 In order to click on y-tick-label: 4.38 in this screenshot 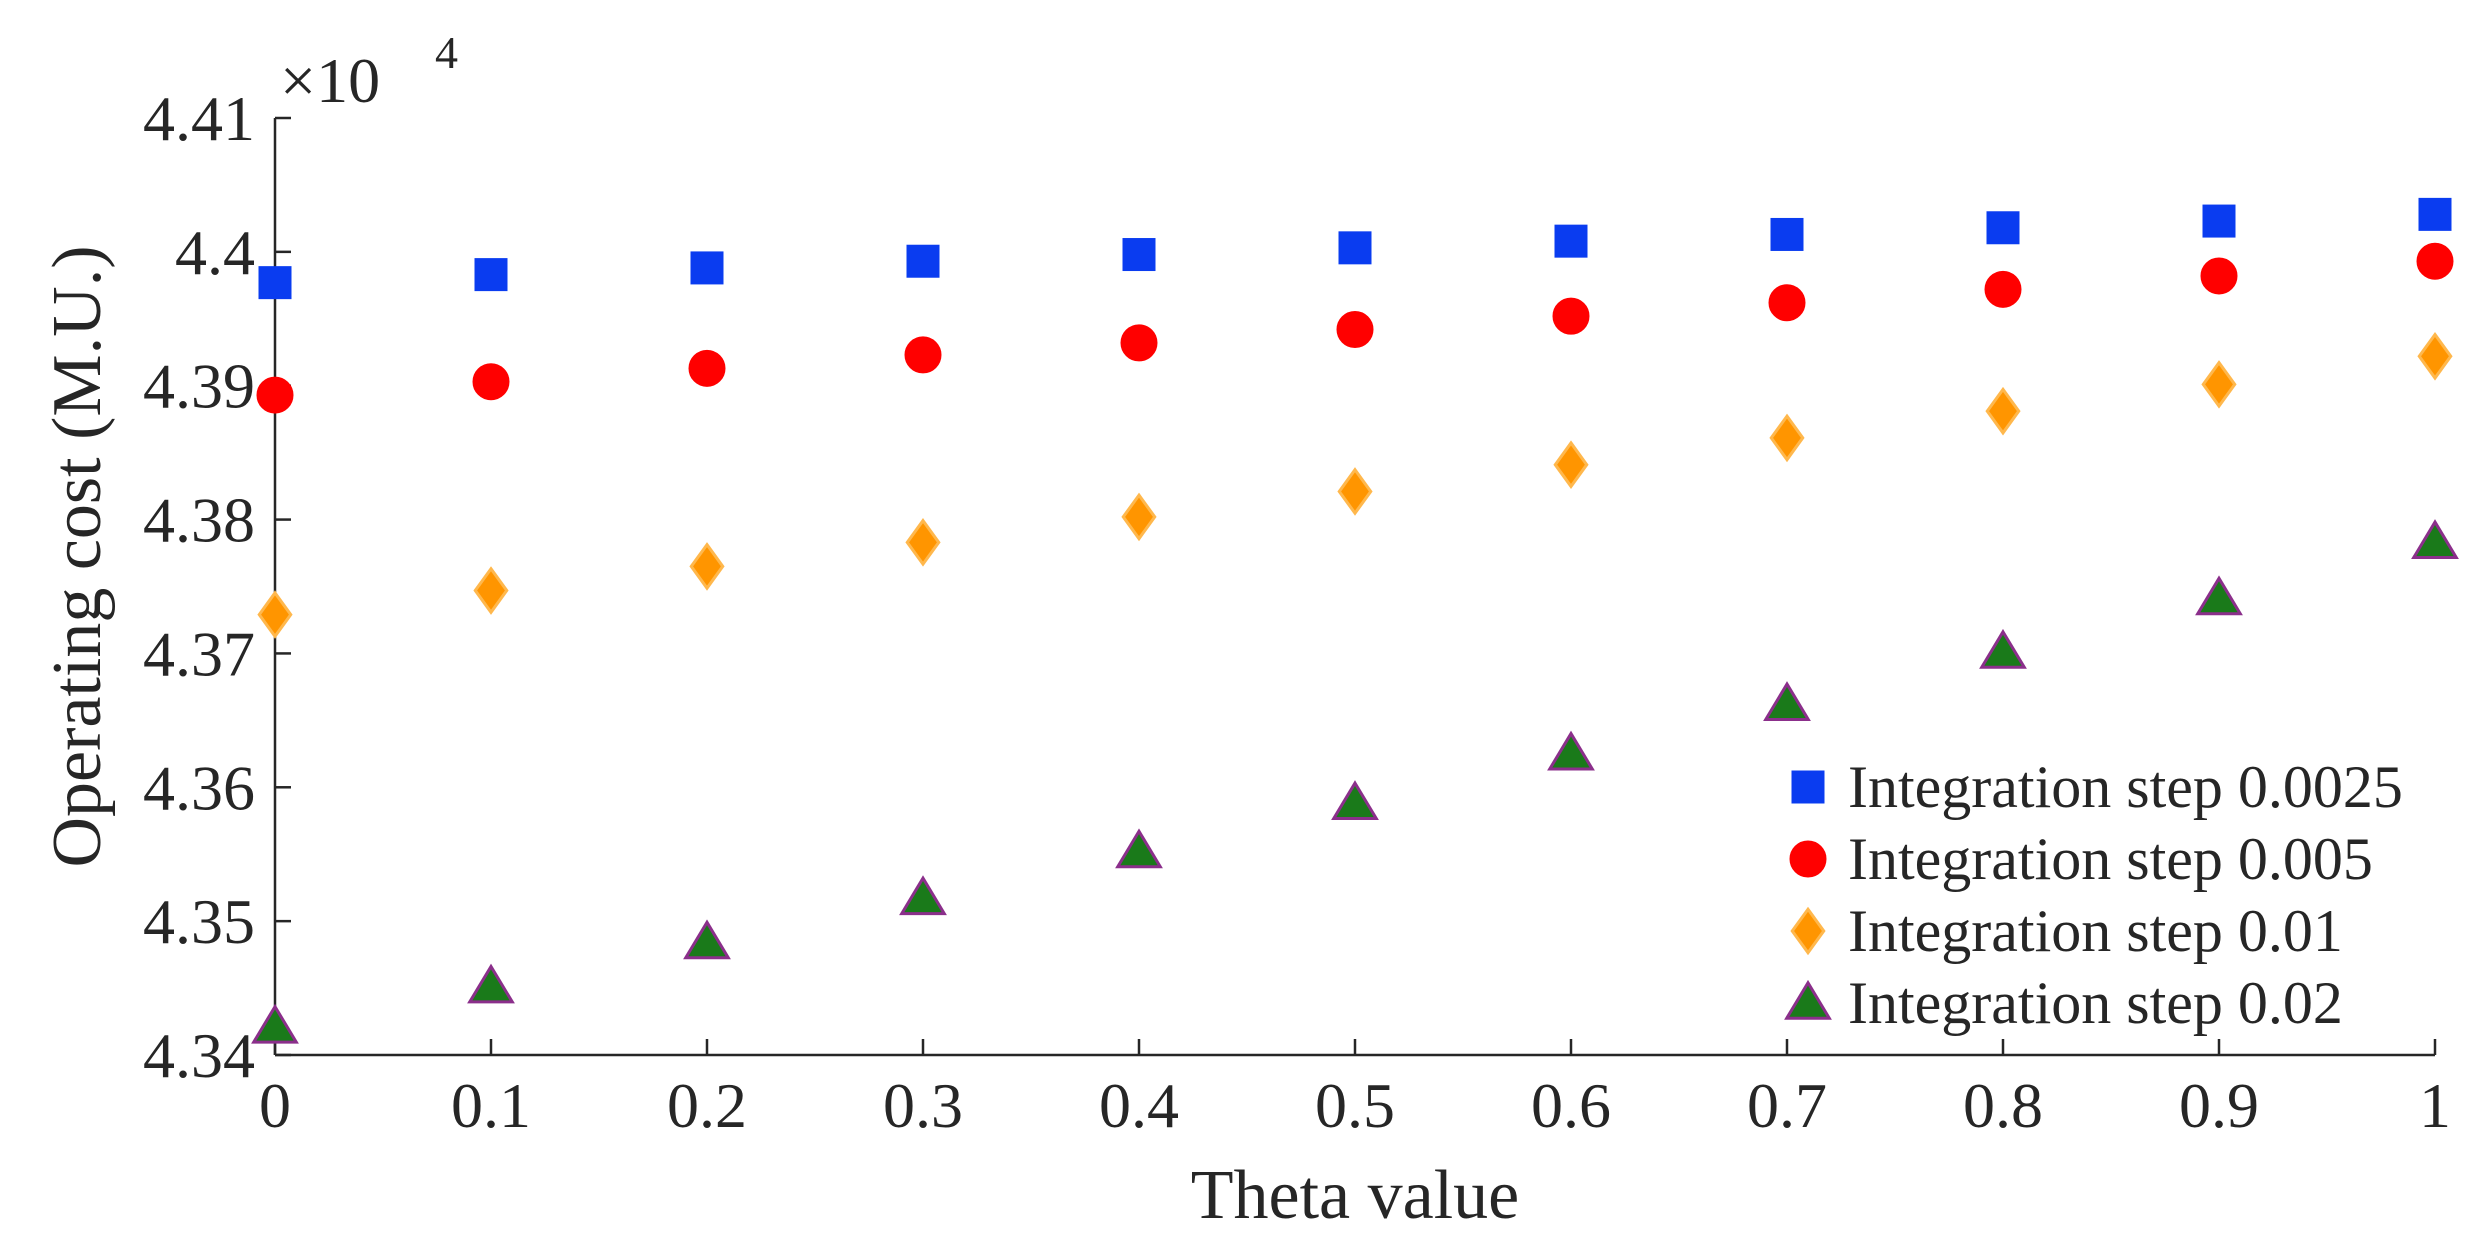, I will do `click(199, 520)`.